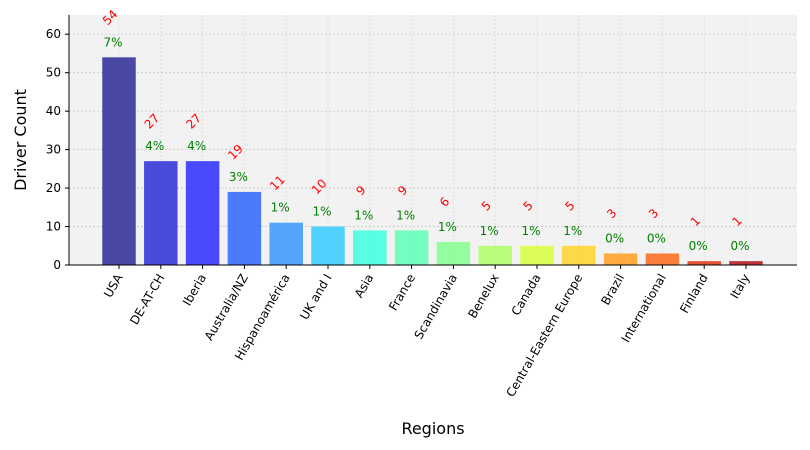 The image size is (810, 450). I want to click on x-tick-label: International, so click(644, 308).